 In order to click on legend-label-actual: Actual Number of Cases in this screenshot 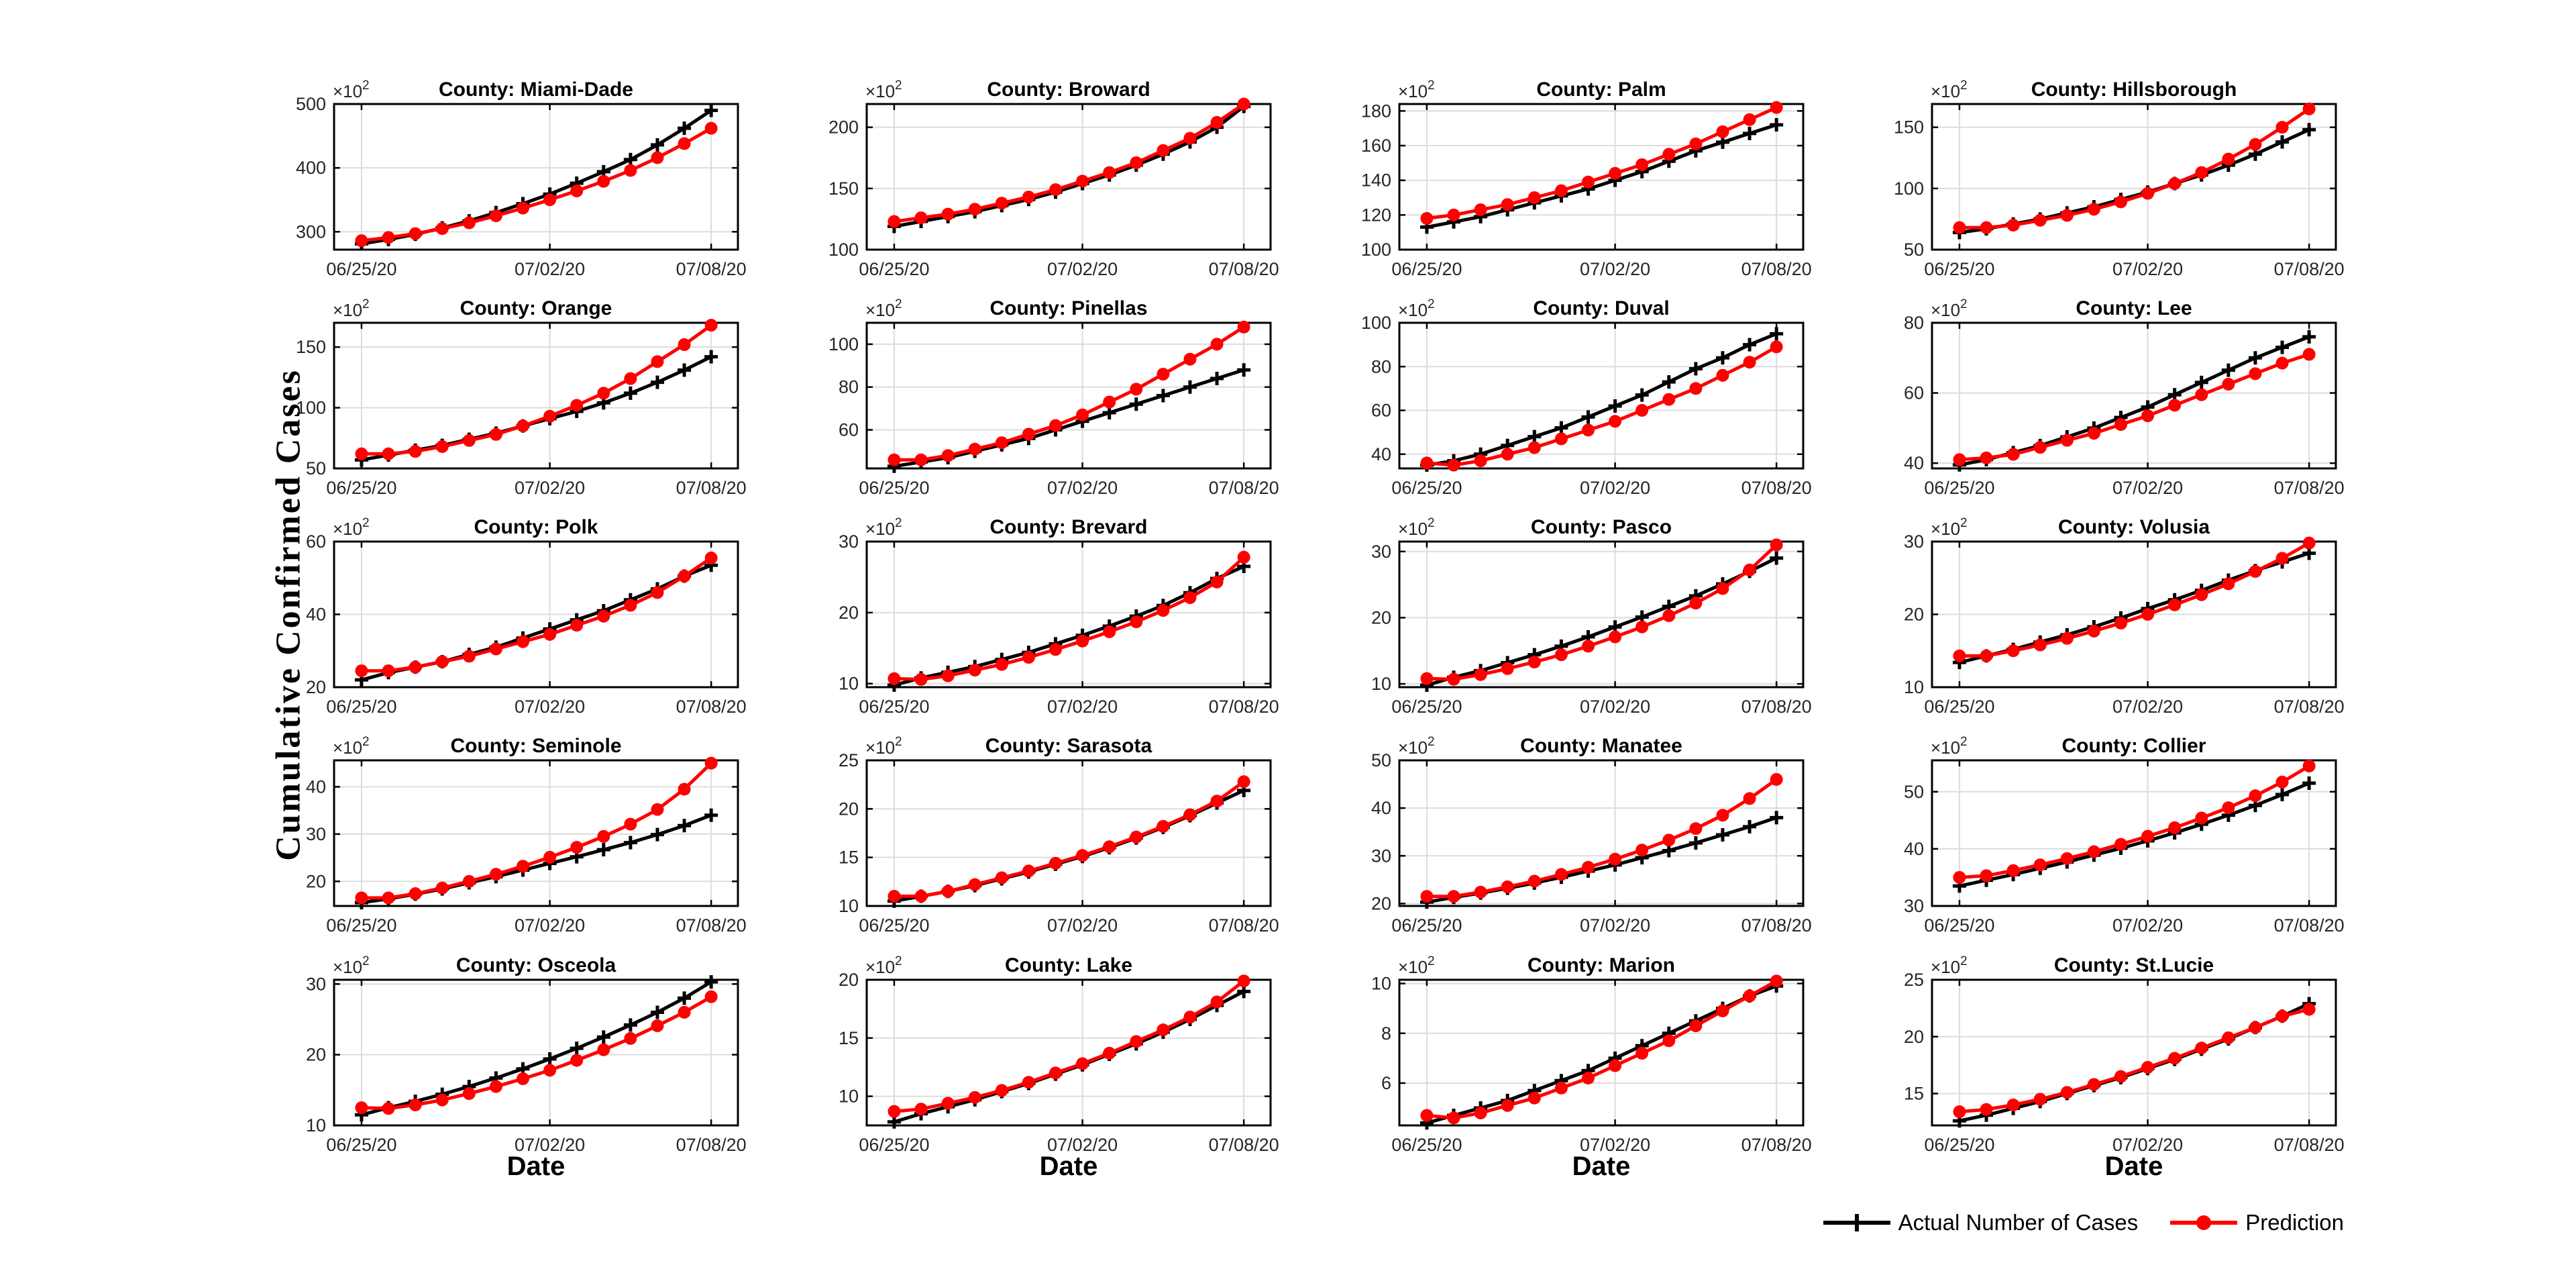, I will do `click(2018, 1222)`.